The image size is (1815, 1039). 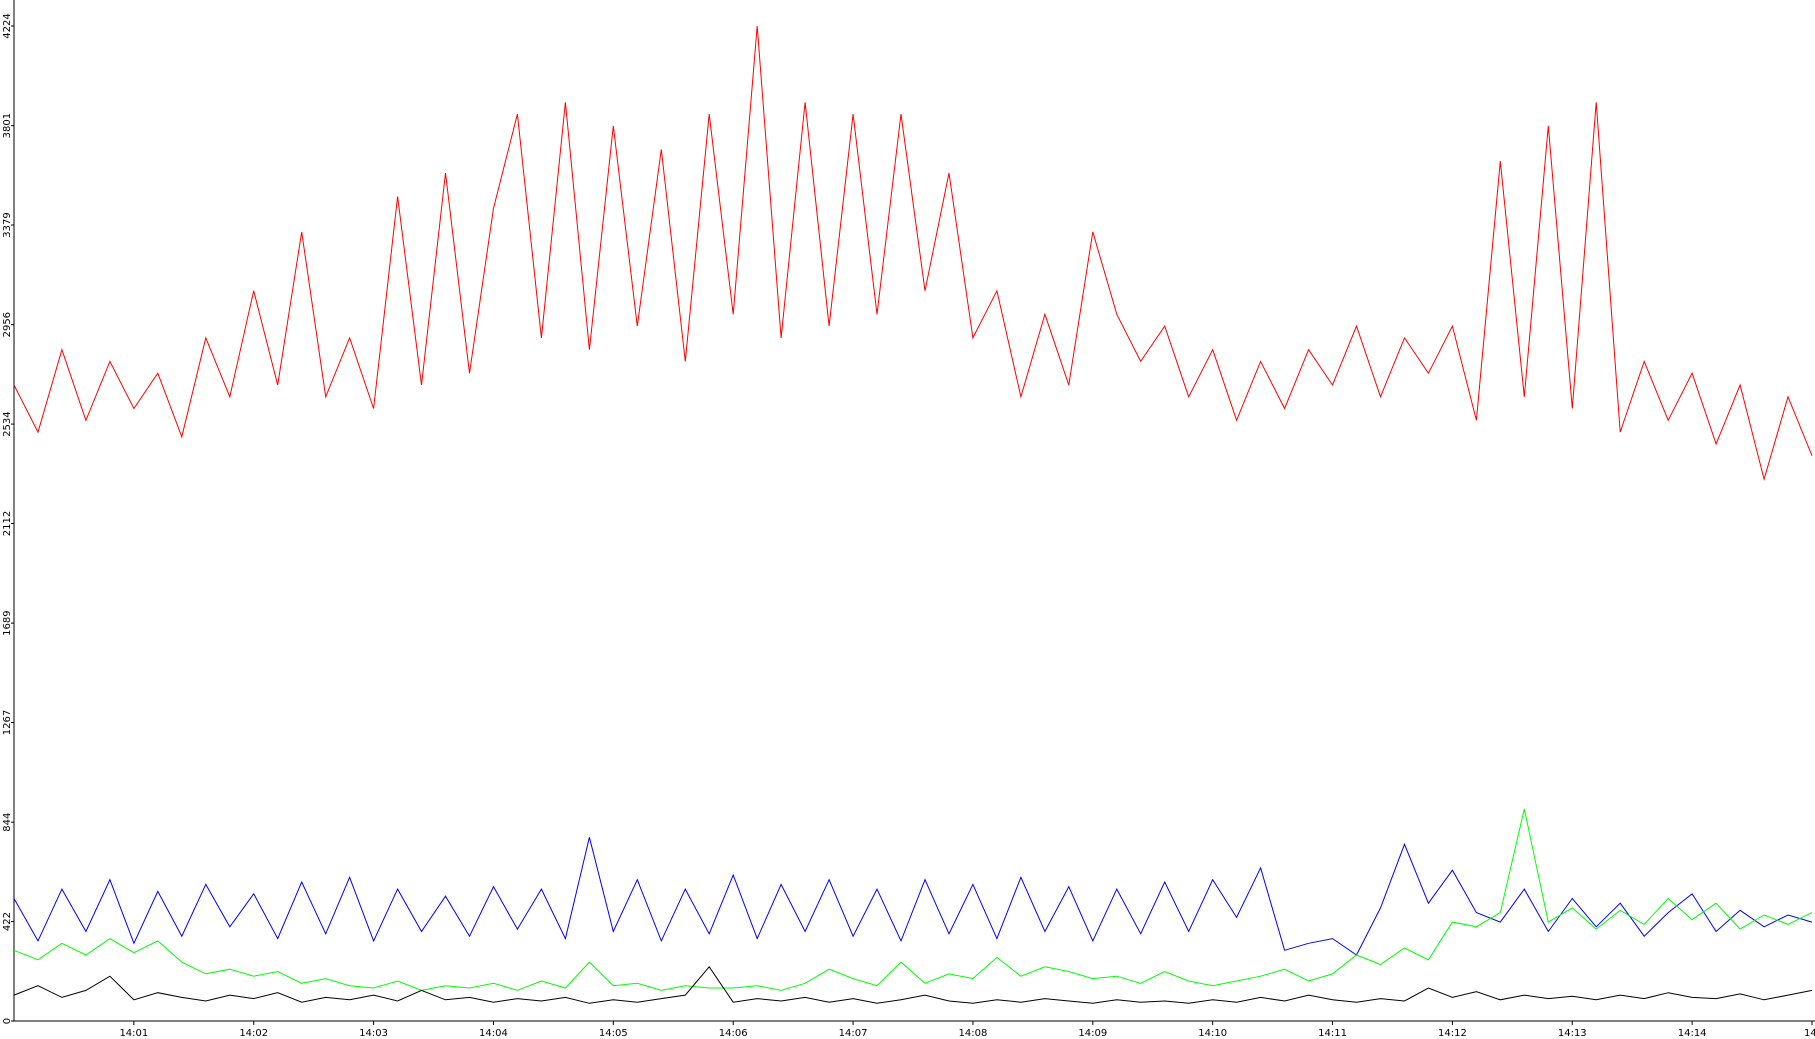 I want to click on x-tick-label: 14:03, so click(x=373, y=1033).